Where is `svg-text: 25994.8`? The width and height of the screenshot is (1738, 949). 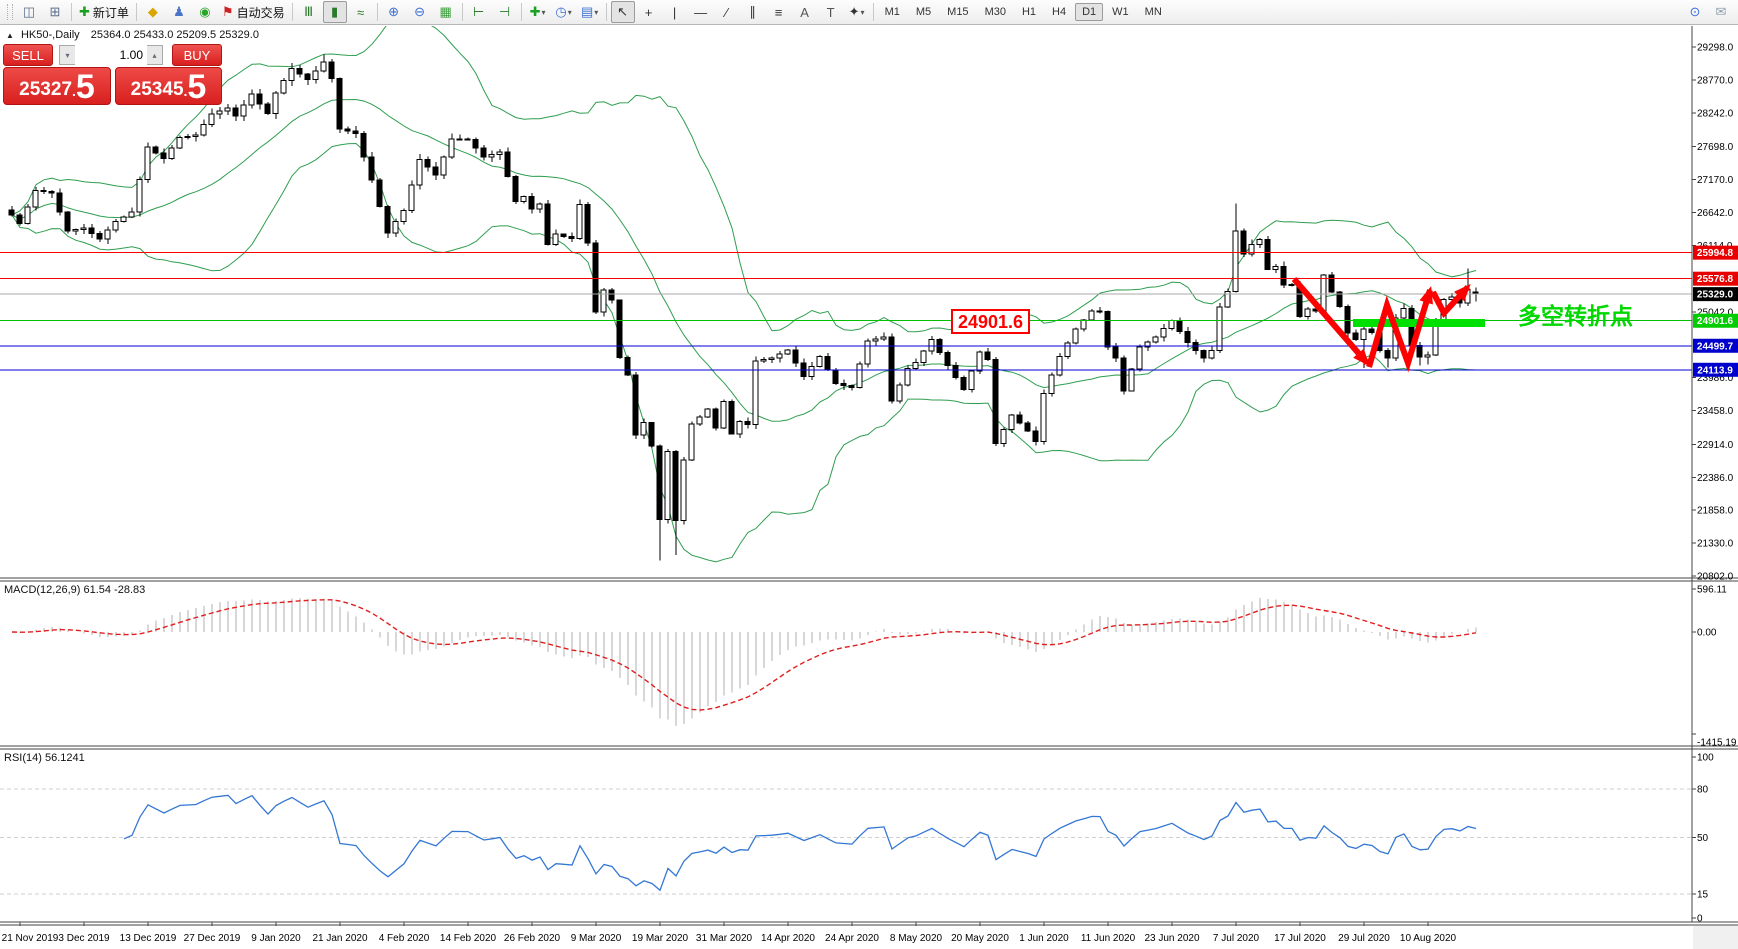
svg-text: 25994.8 is located at coordinates (1715, 253).